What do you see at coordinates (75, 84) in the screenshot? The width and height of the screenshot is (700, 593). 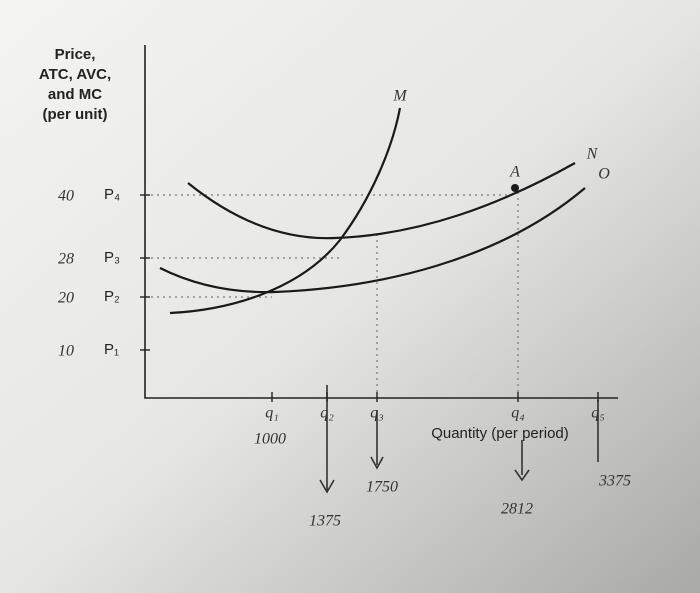 I see `y-axis-label: Price, ATC, AVC, and MC (per unit)` at bounding box center [75, 84].